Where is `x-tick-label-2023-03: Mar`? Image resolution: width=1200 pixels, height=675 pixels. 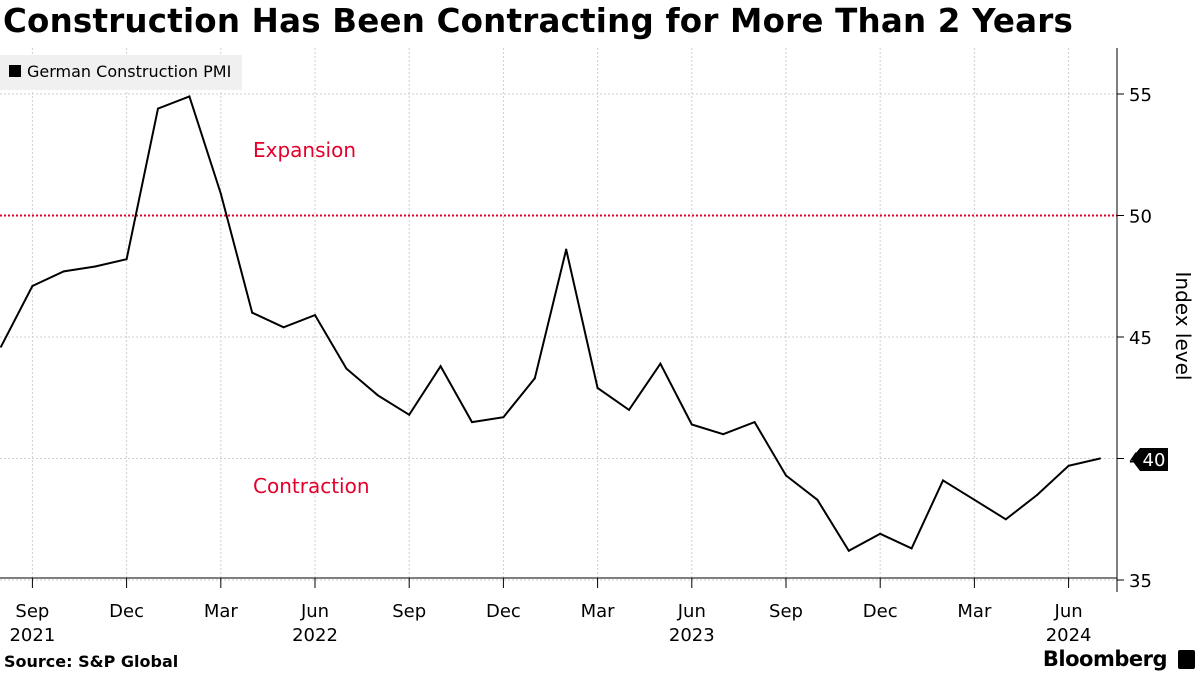
x-tick-label-2023-03: Mar is located at coordinates (598, 611).